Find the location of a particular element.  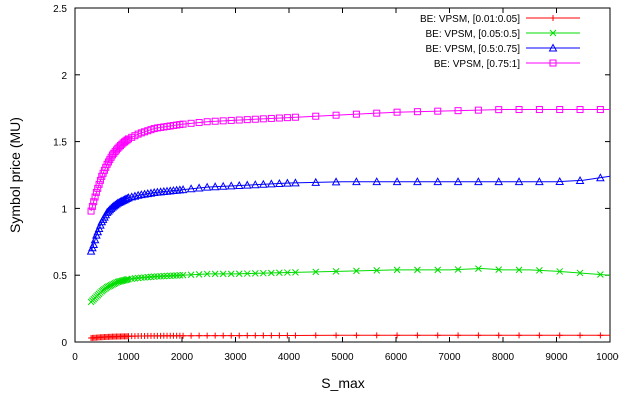

x-axis-title: S_max is located at coordinates (343, 383).